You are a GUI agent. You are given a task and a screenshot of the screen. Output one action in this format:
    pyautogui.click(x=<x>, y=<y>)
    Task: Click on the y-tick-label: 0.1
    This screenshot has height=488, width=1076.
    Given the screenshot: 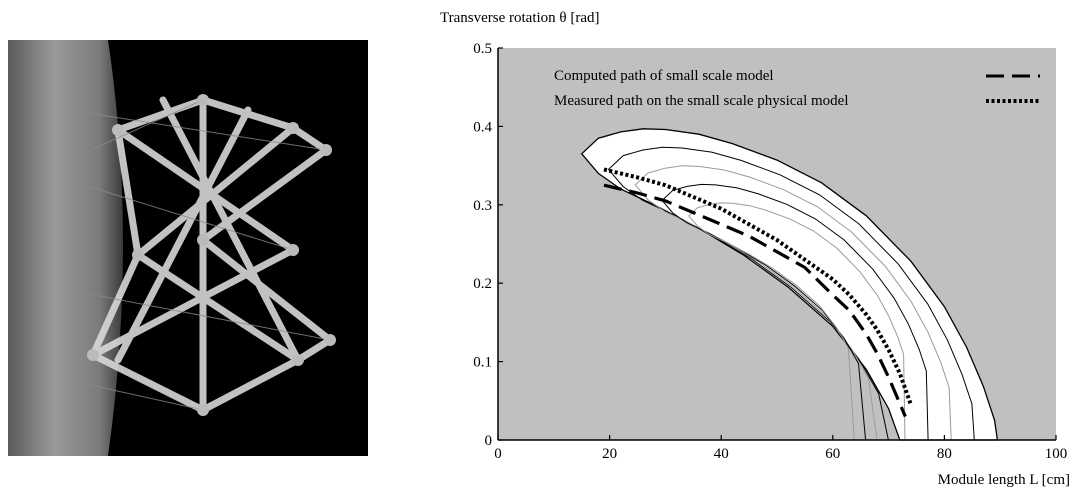 What is the action you would take?
    pyautogui.click(x=482, y=363)
    